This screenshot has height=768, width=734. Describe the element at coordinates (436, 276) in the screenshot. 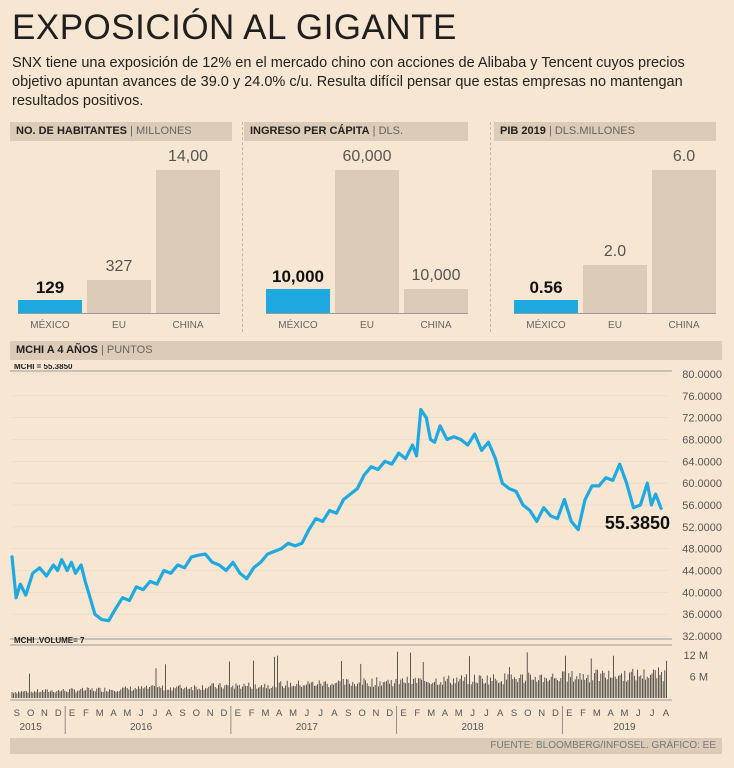

I see `bar-value-label: 10,000` at that location.